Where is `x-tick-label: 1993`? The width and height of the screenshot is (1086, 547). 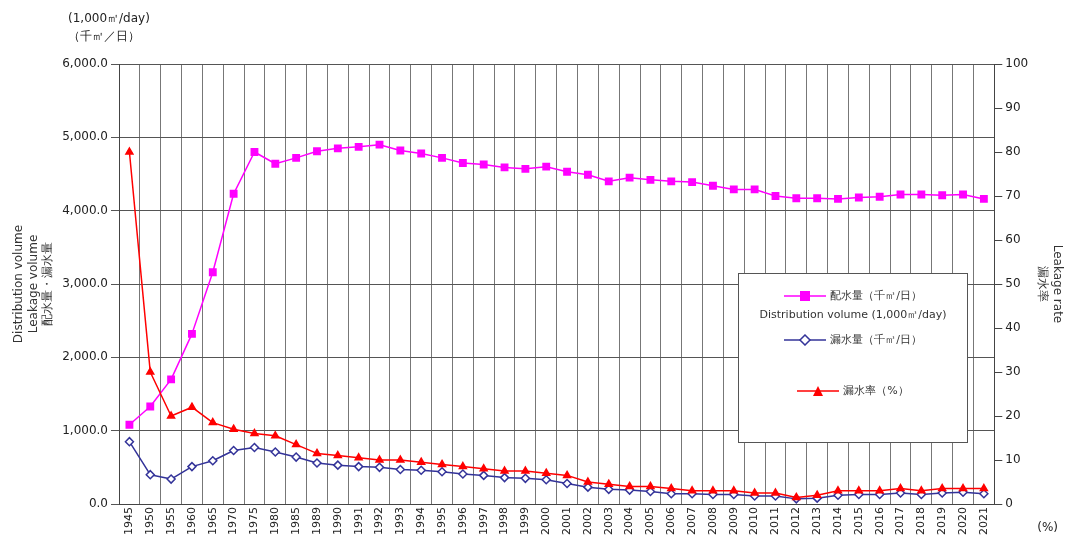 x-tick-label: 1993 is located at coordinates (400, 521).